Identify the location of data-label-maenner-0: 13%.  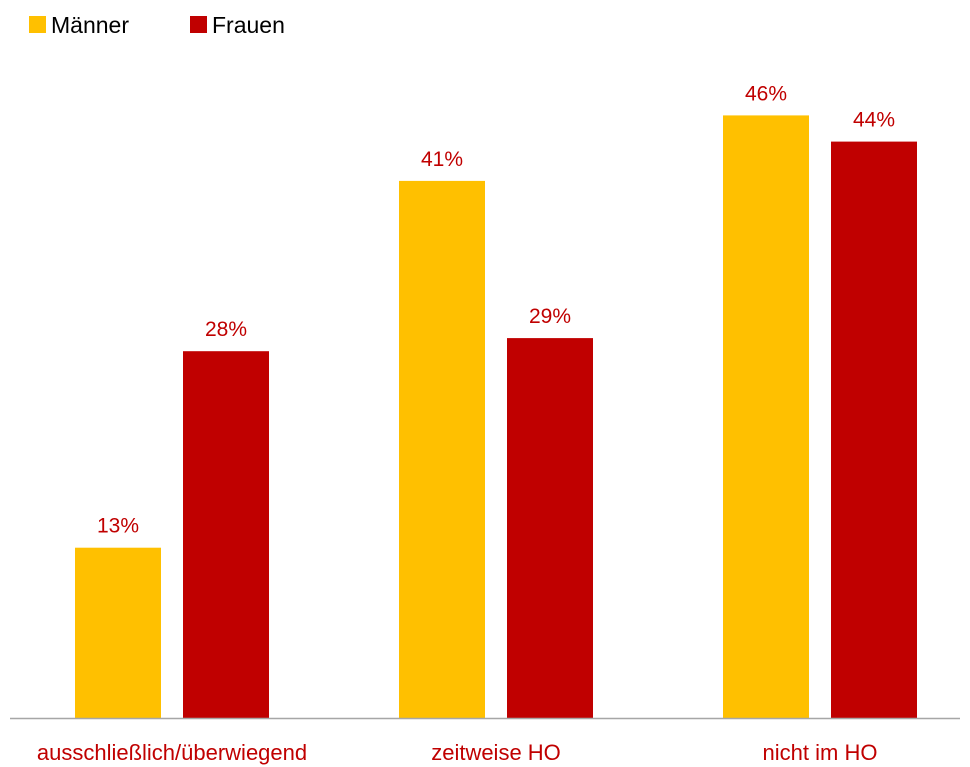
(118, 526).